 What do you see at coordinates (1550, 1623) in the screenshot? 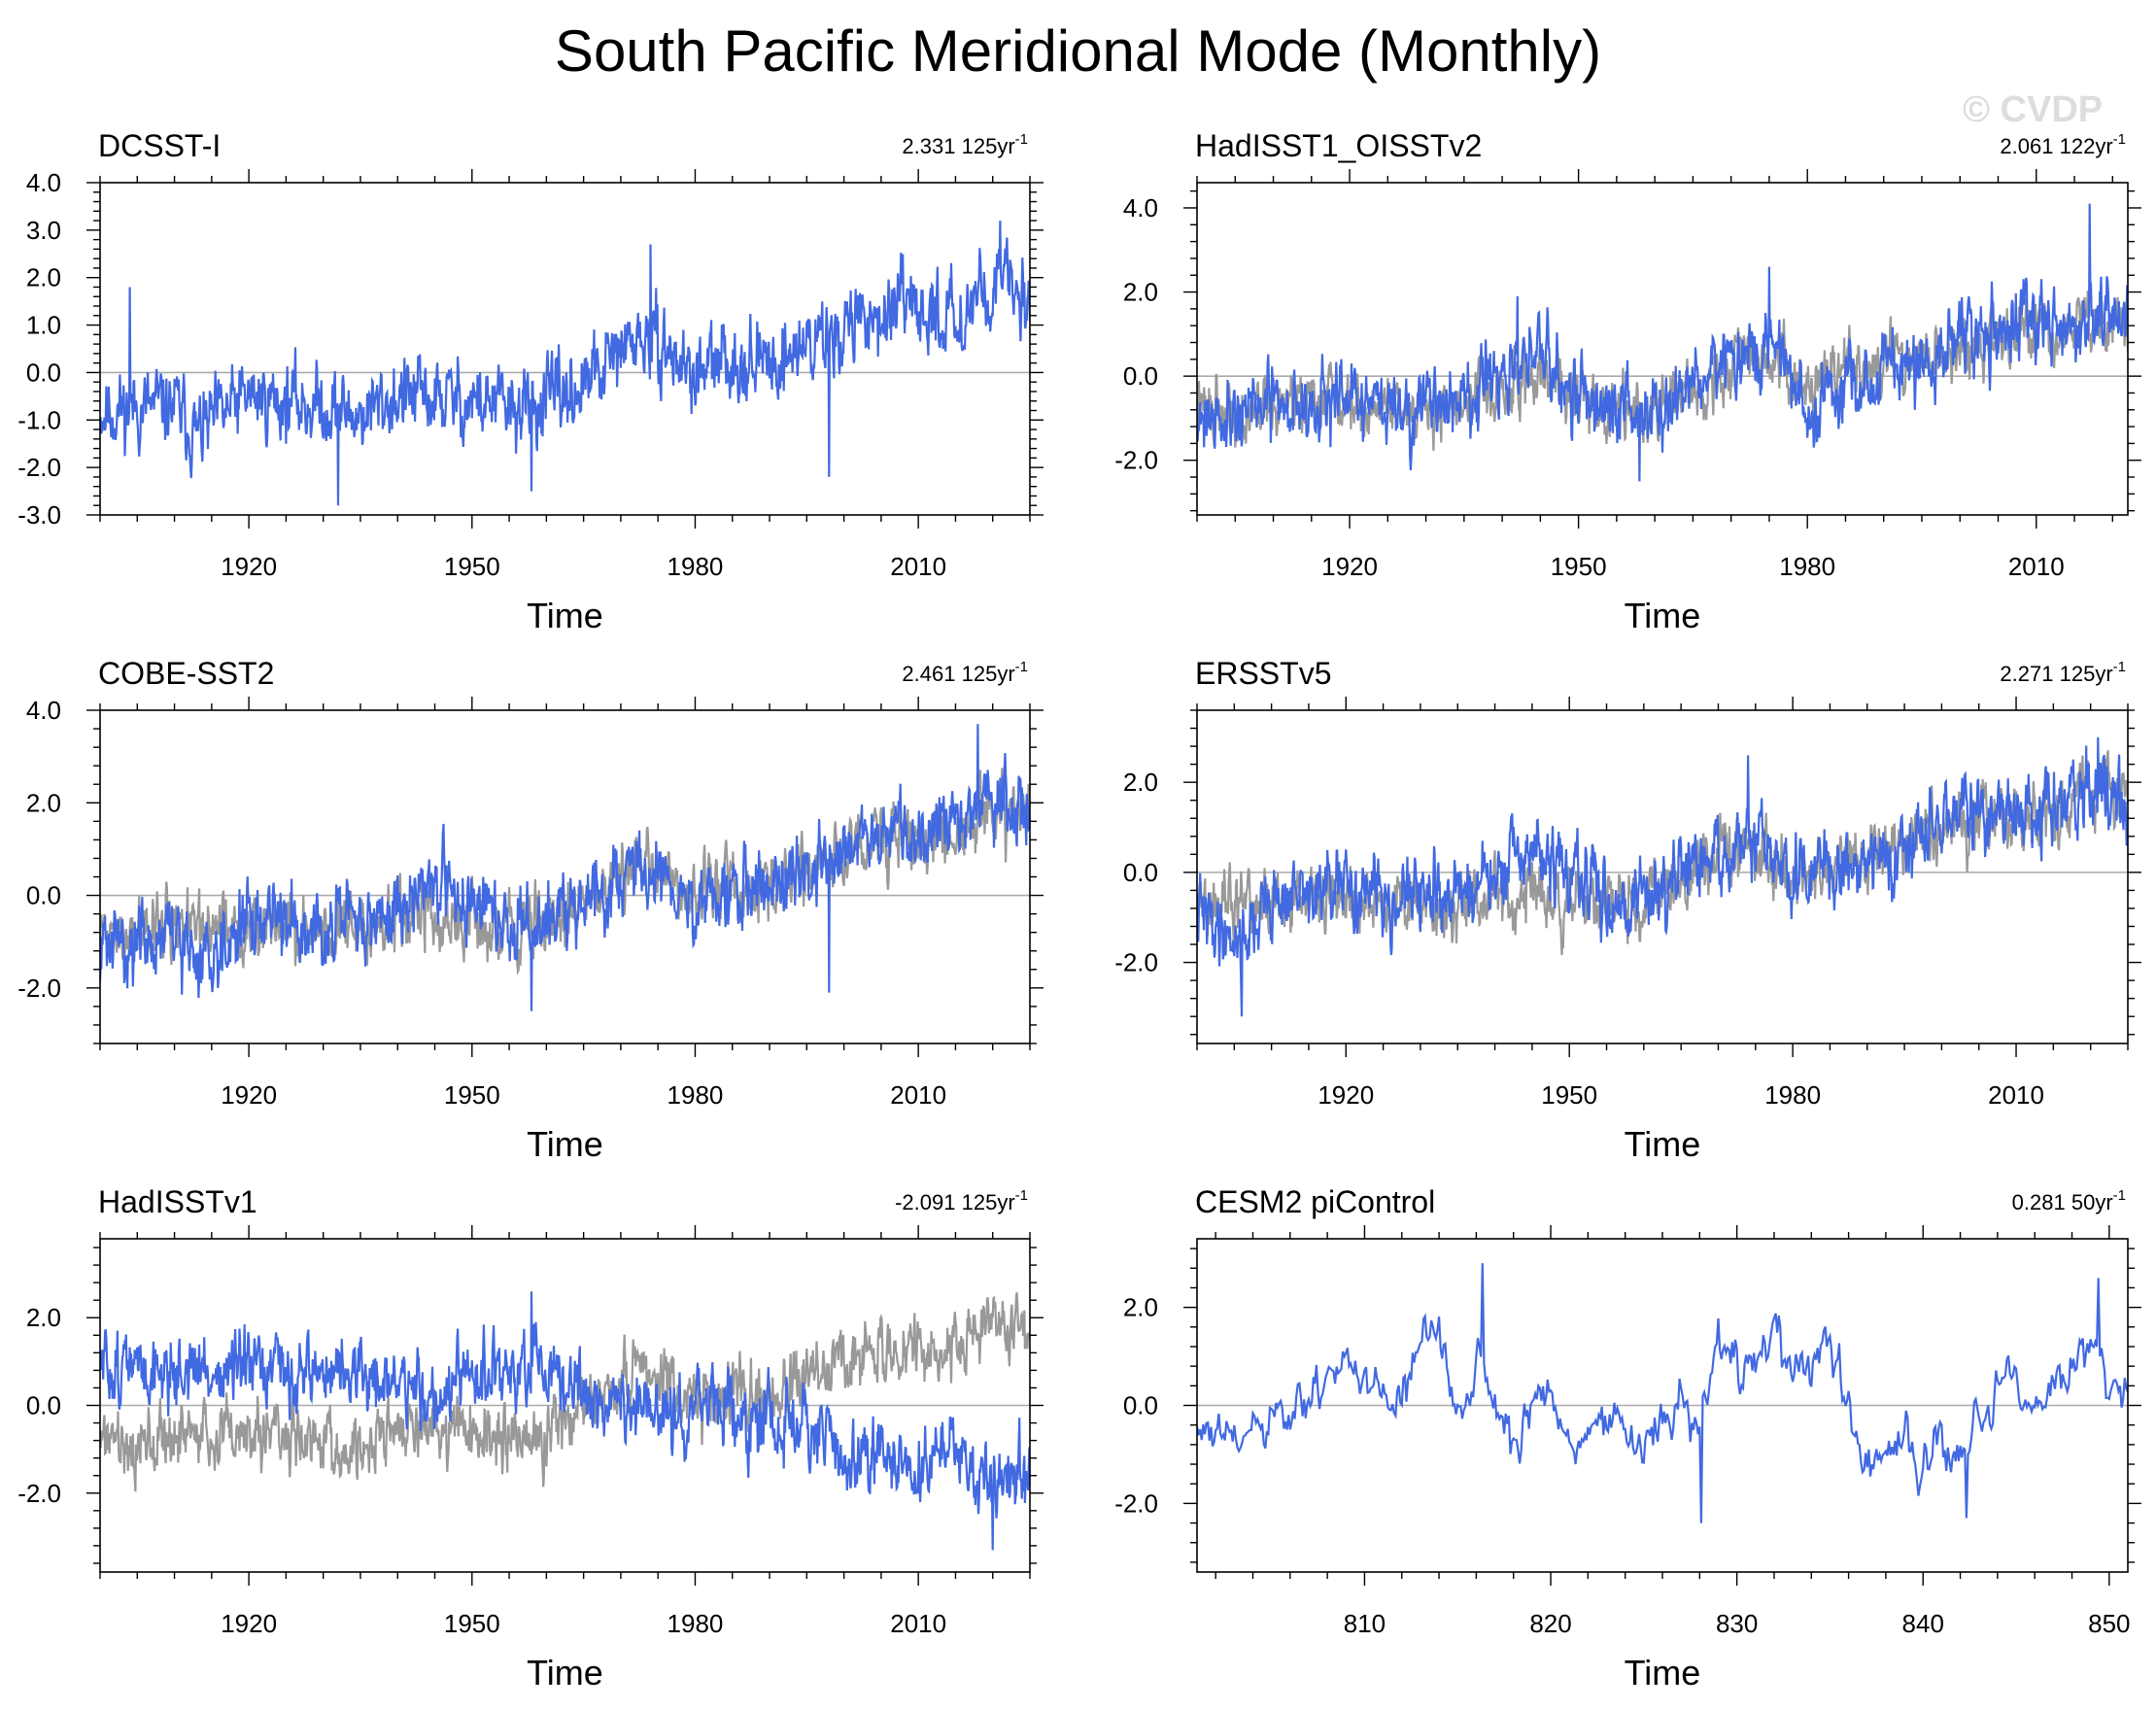
I see `x-tick-label: 820` at bounding box center [1550, 1623].